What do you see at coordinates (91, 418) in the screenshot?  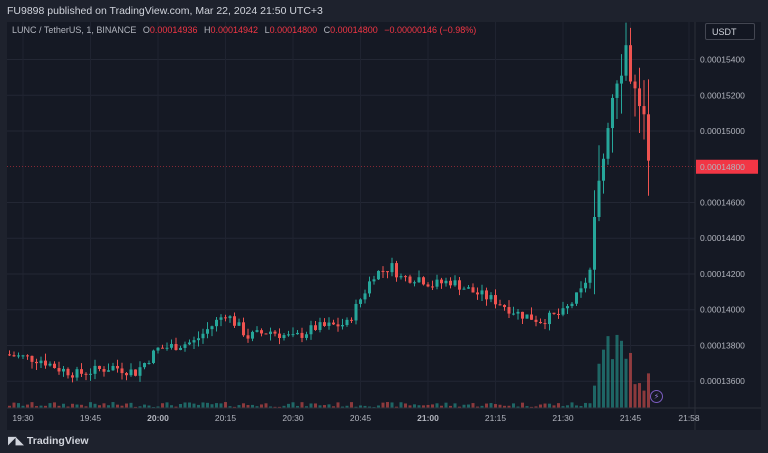 I see `time-tick-label: 19:45` at bounding box center [91, 418].